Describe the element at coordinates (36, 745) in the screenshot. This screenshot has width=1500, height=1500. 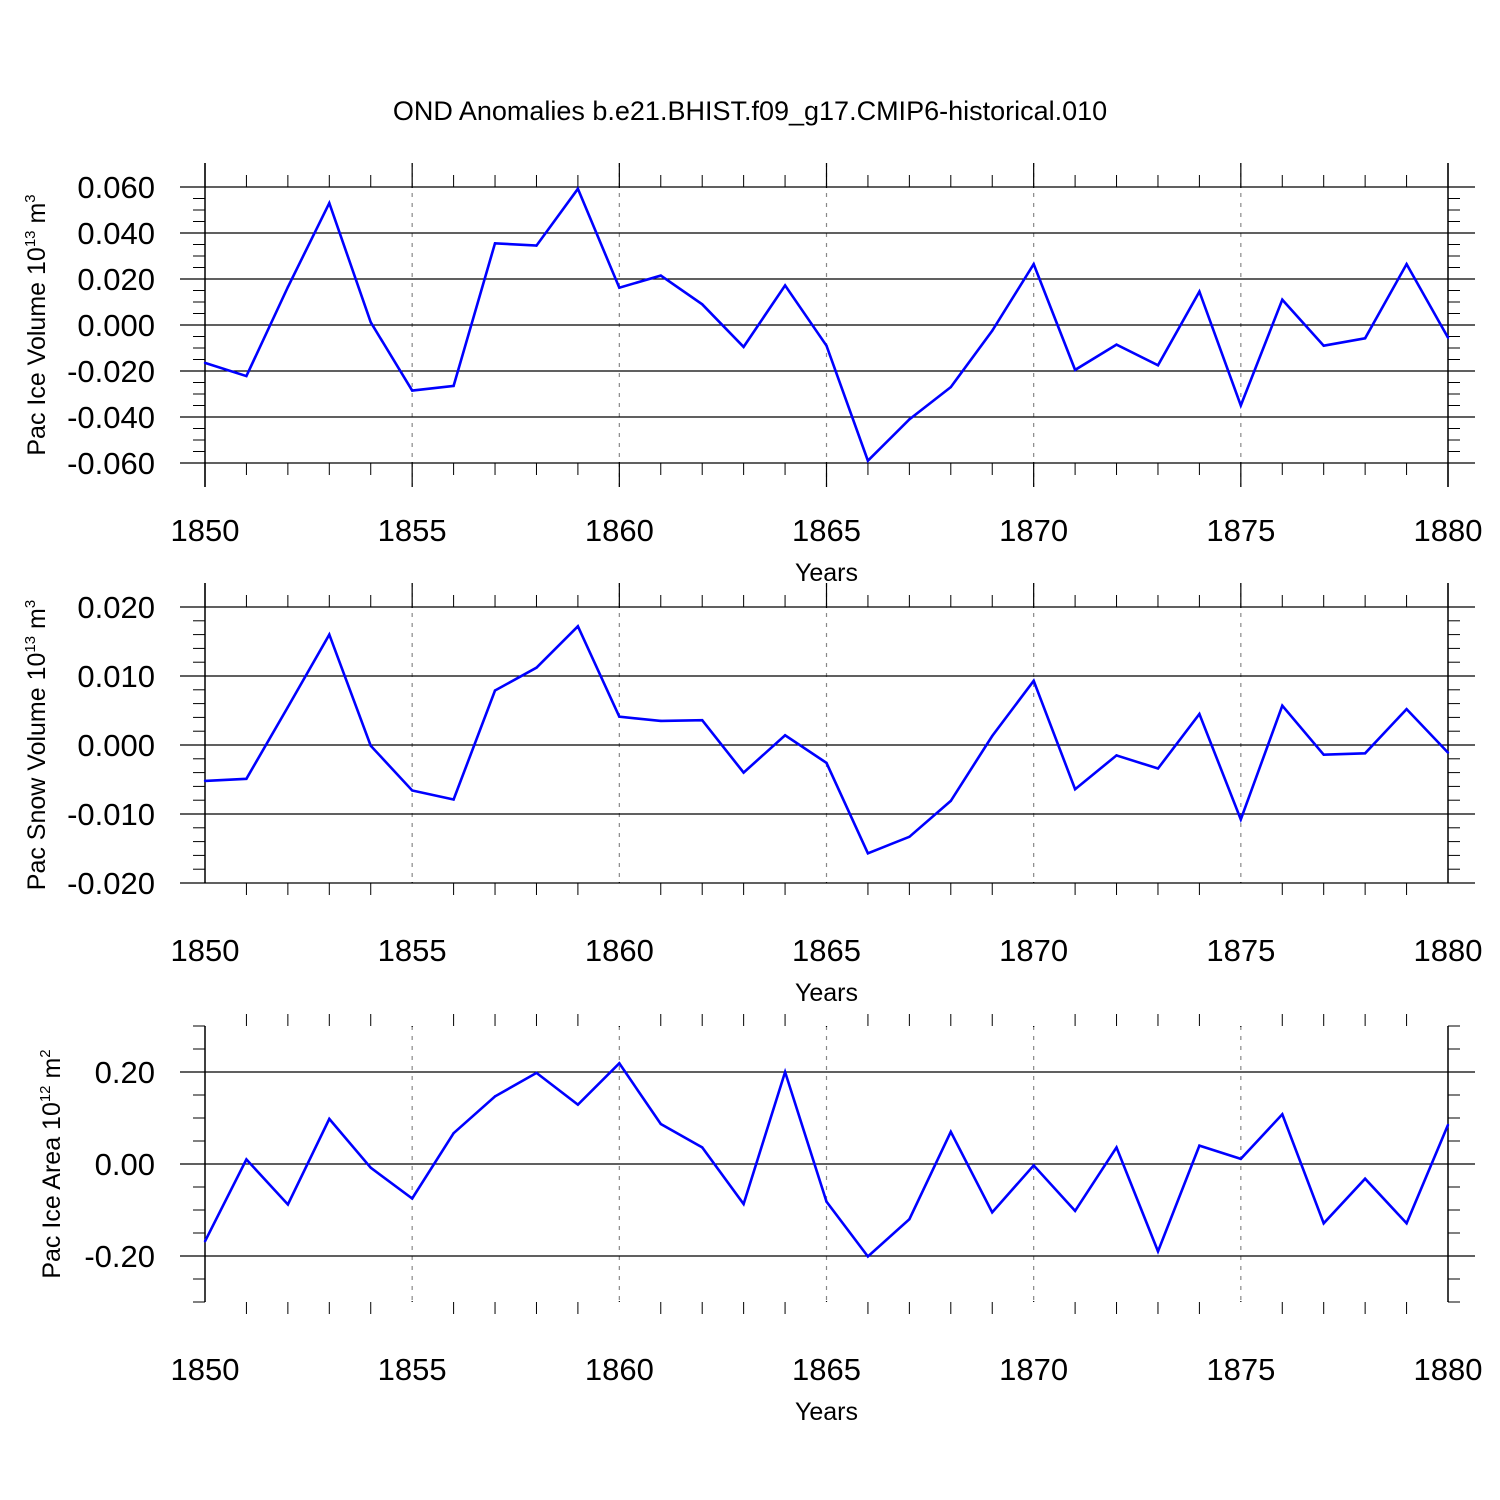
I see `y-axis-label: Pac Snow Volume 1013 m3` at that location.